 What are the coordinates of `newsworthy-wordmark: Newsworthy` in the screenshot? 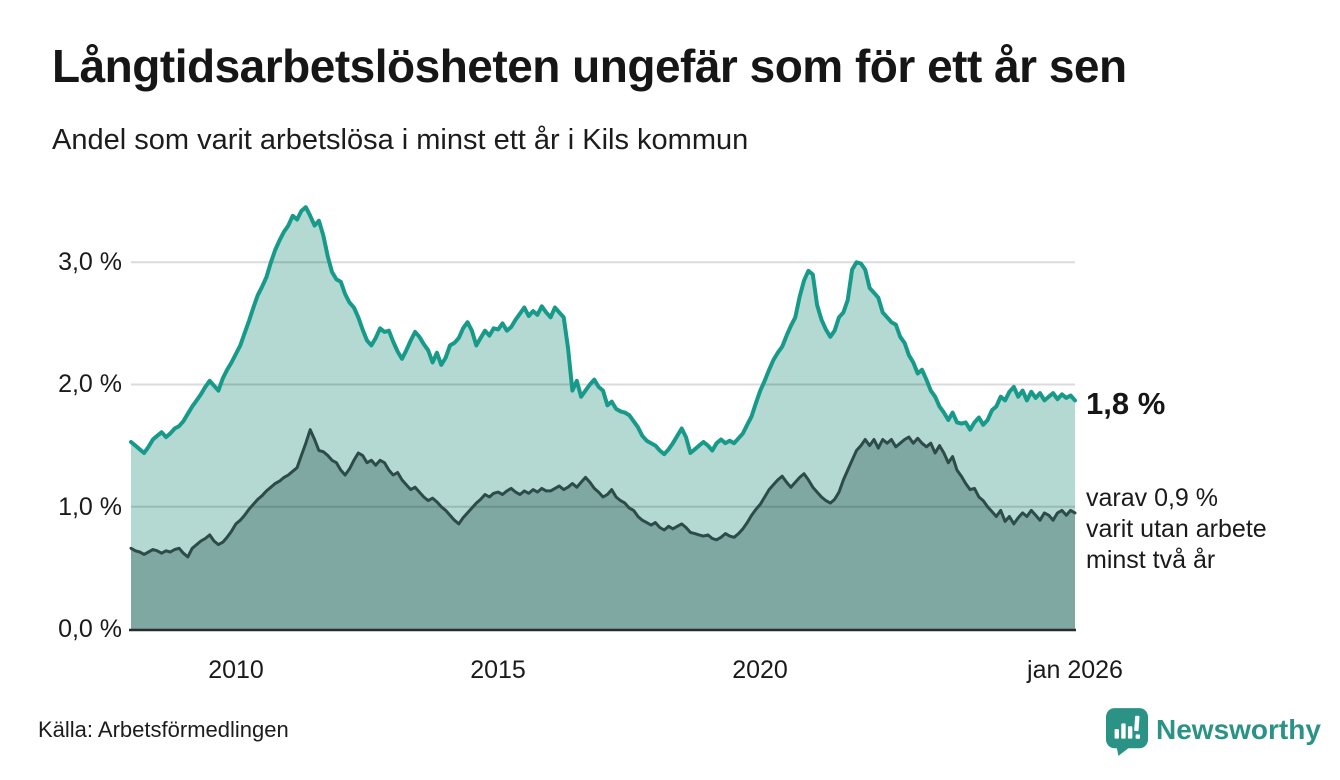 It's located at (1238, 729).